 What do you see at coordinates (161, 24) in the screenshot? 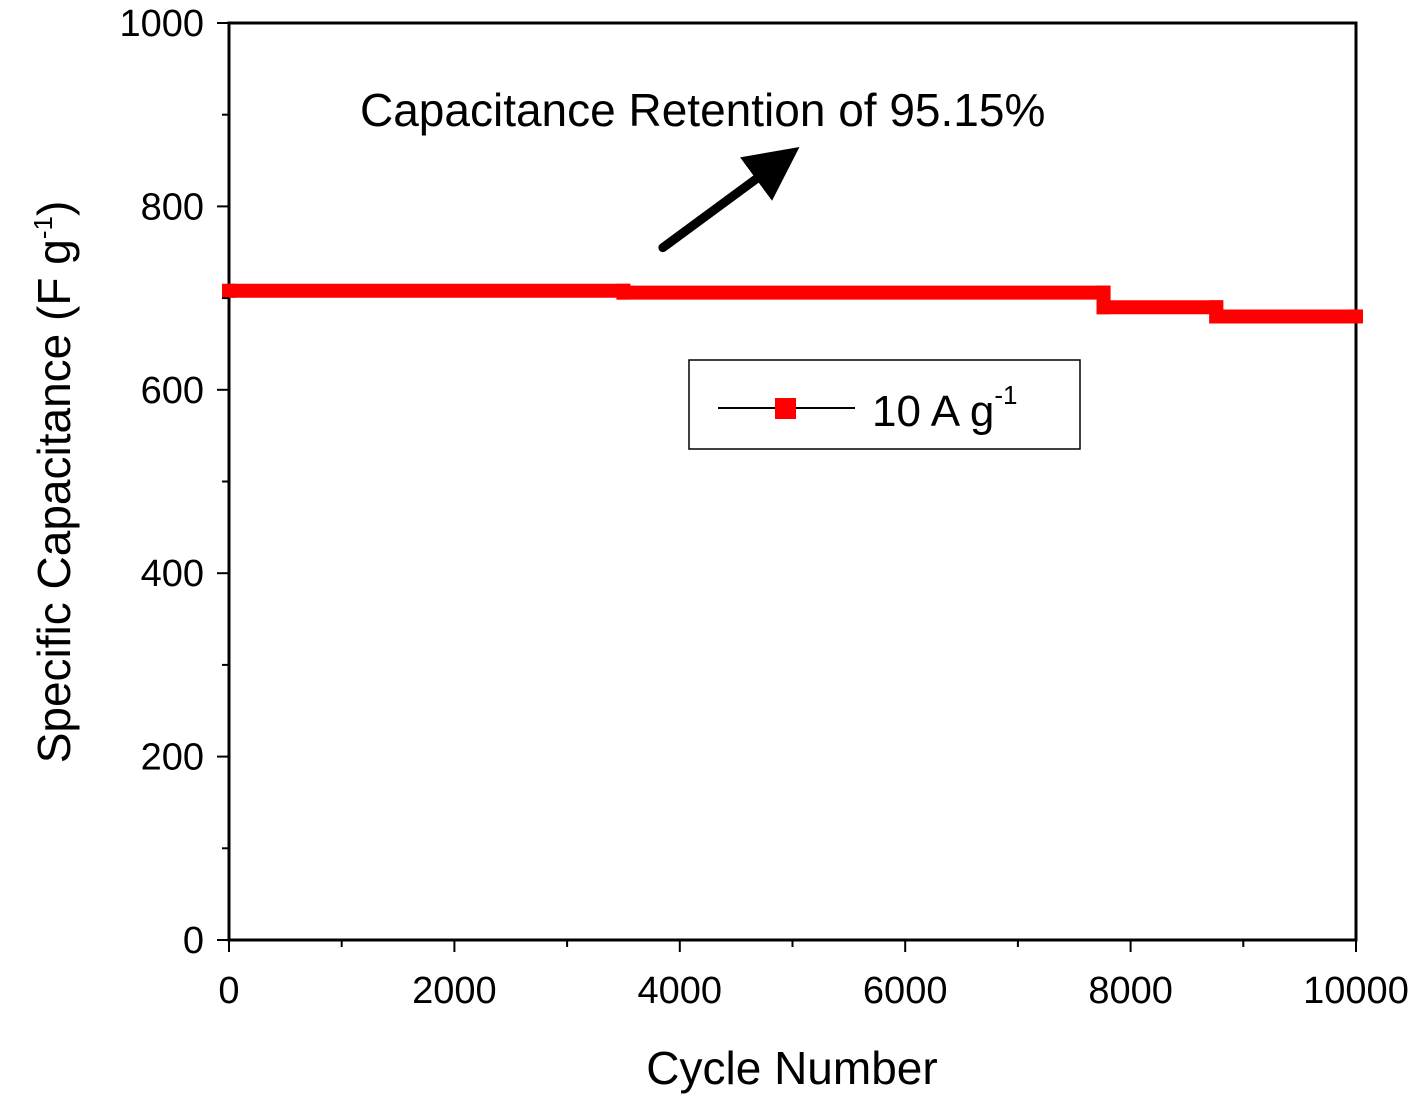
I see `y-tick-label: 1000` at bounding box center [161, 24].